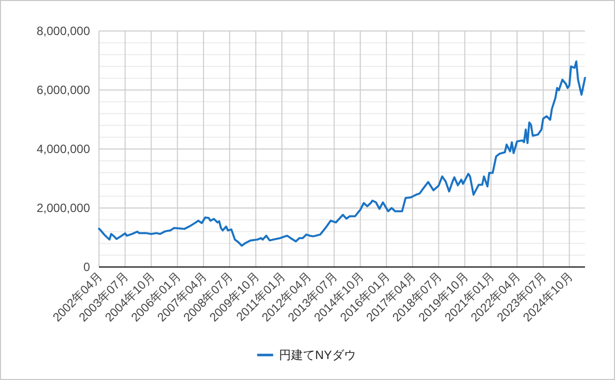 This screenshot has height=380, width=615. What do you see at coordinates (63, 90) in the screenshot?
I see `y-tick-label: 6,000,000` at bounding box center [63, 90].